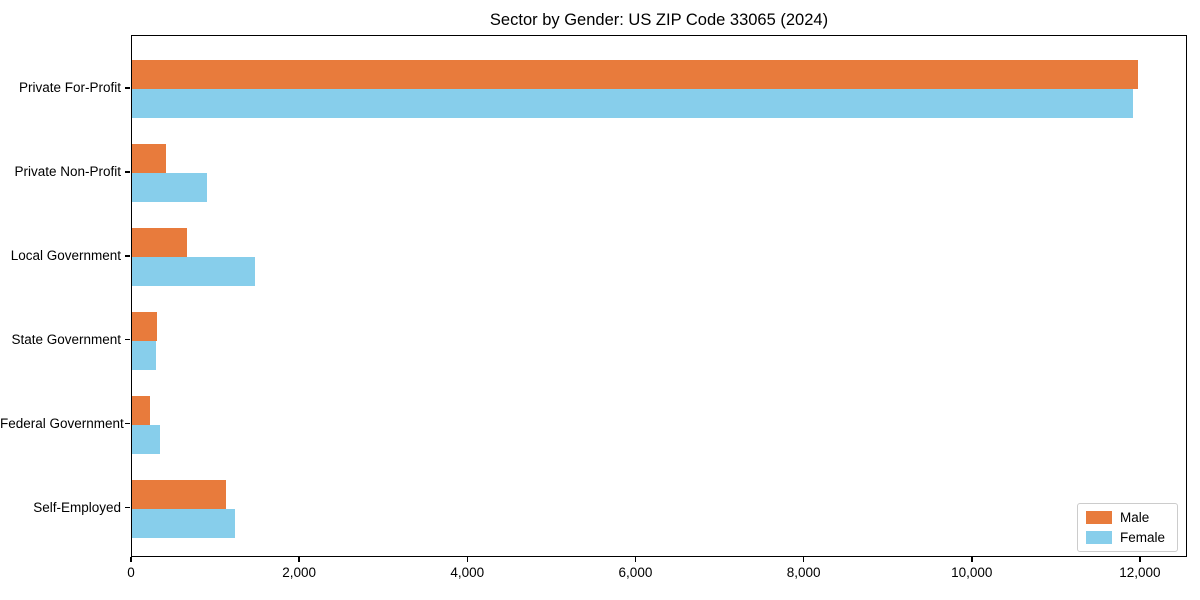 The width and height of the screenshot is (1200, 600). What do you see at coordinates (635, 572) in the screenshot?
I see `x-tick-label: 6,000` at bounding box center [635, 572].